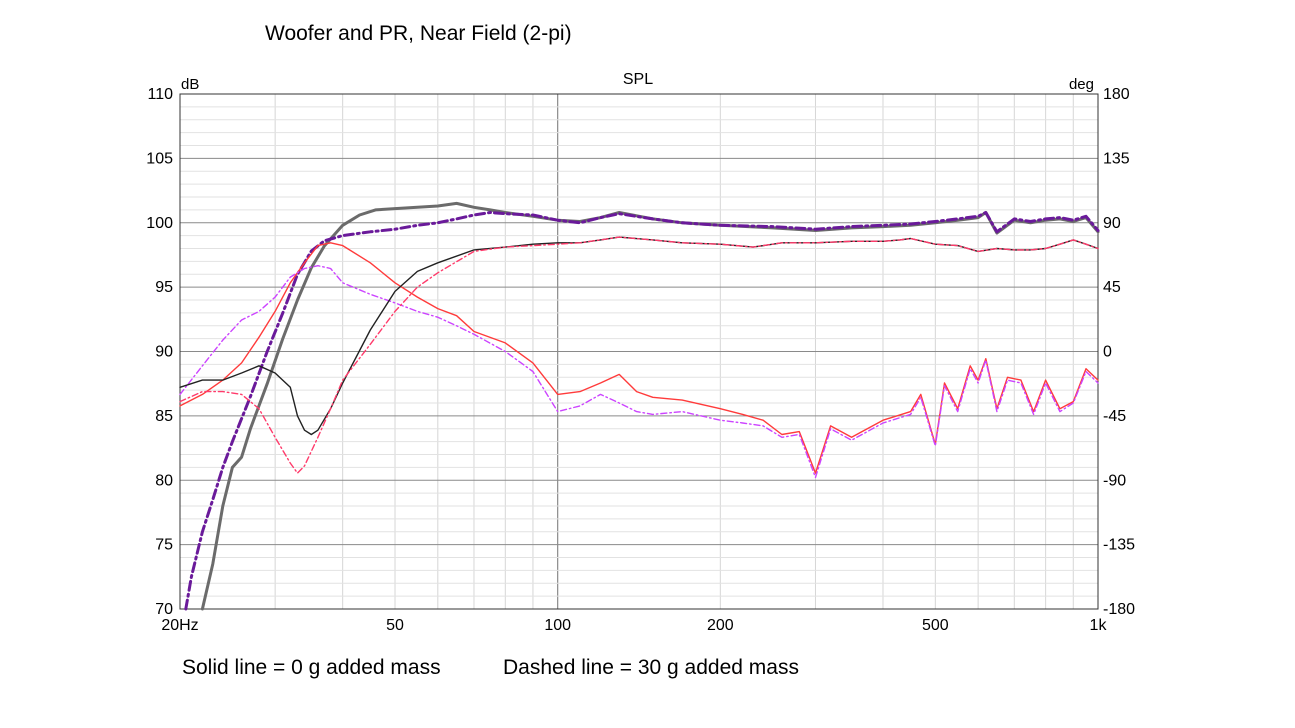 The width and height of the screenshot is (1295, 728). I want to click on caption-solid-line: Solid line = 0 g added mass, so click(311, 667).